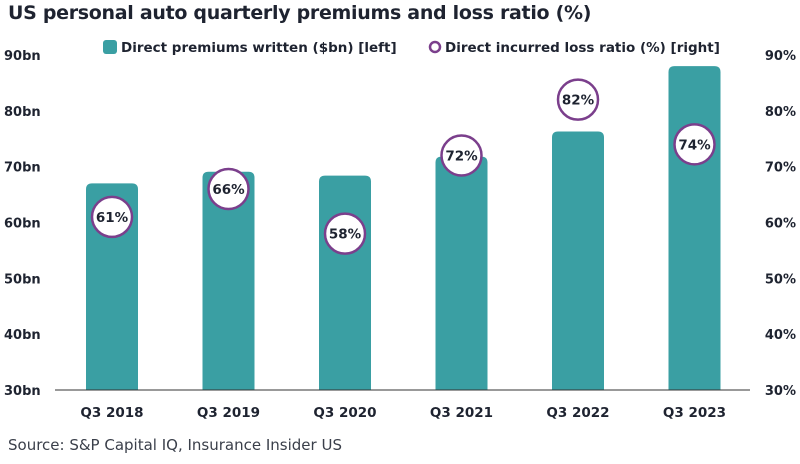 This screenshot has width=800, height=464. Describe the element at coordinates (22, 335) in the screenshot. I see `left-tick-label: 40bn` at that location.